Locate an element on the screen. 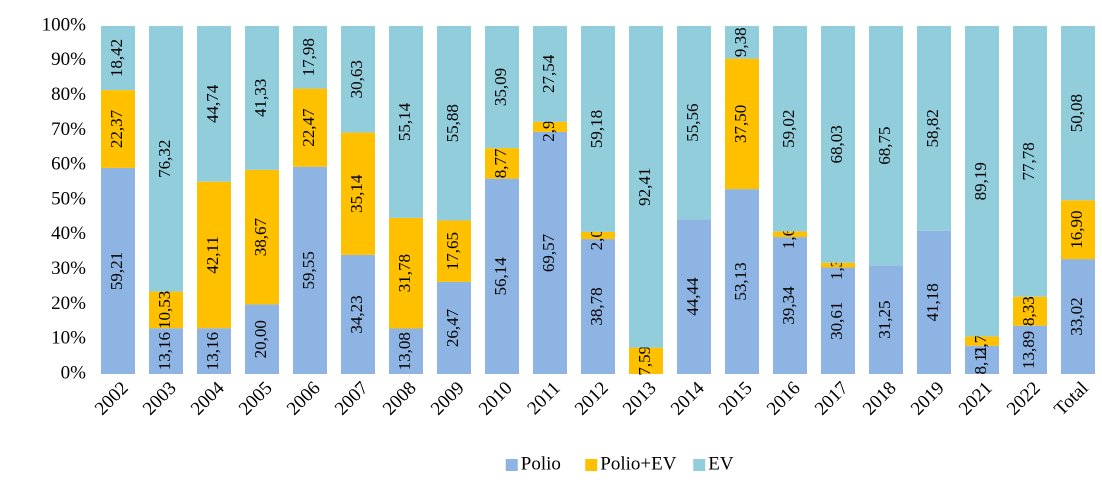 Image resolution: width=1102 pixels, height=491 pixels. data-label: 55,56 is located at coordinates (692, 123).